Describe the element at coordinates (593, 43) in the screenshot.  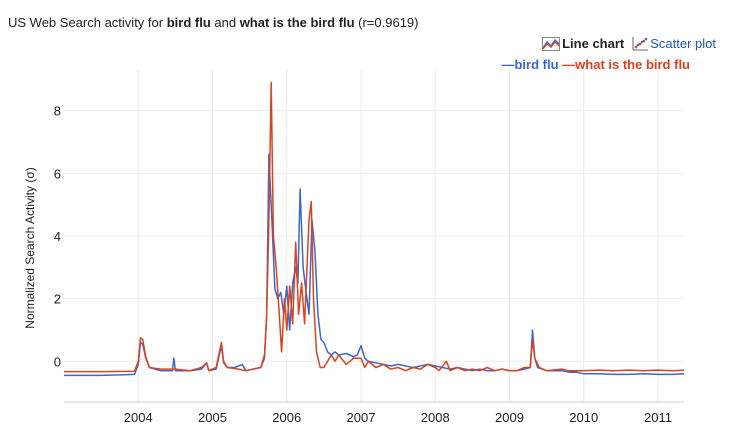
I see `line-chart-label: Line chart` at that location.